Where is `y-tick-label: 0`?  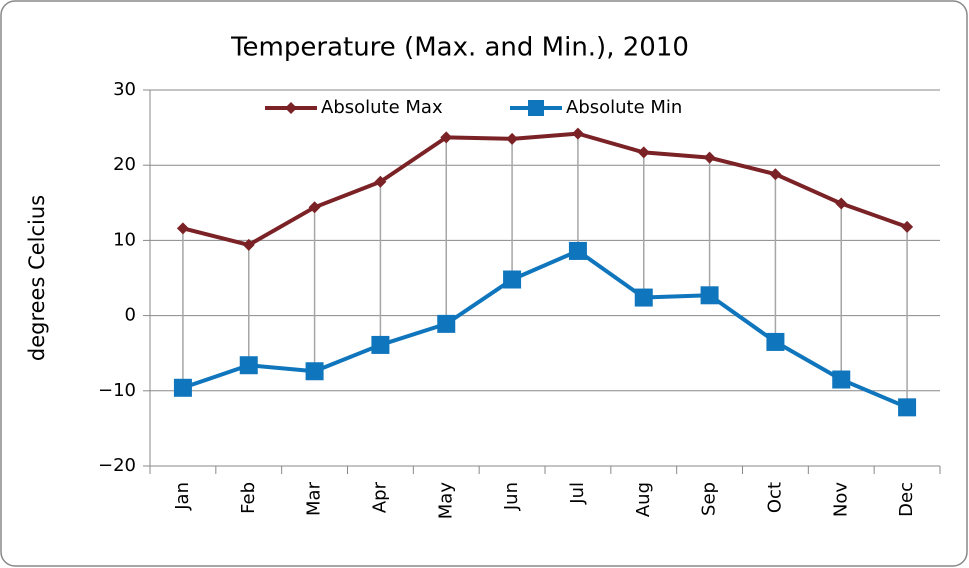
y-tick-label: 0 is located at coordinates (130, 315).